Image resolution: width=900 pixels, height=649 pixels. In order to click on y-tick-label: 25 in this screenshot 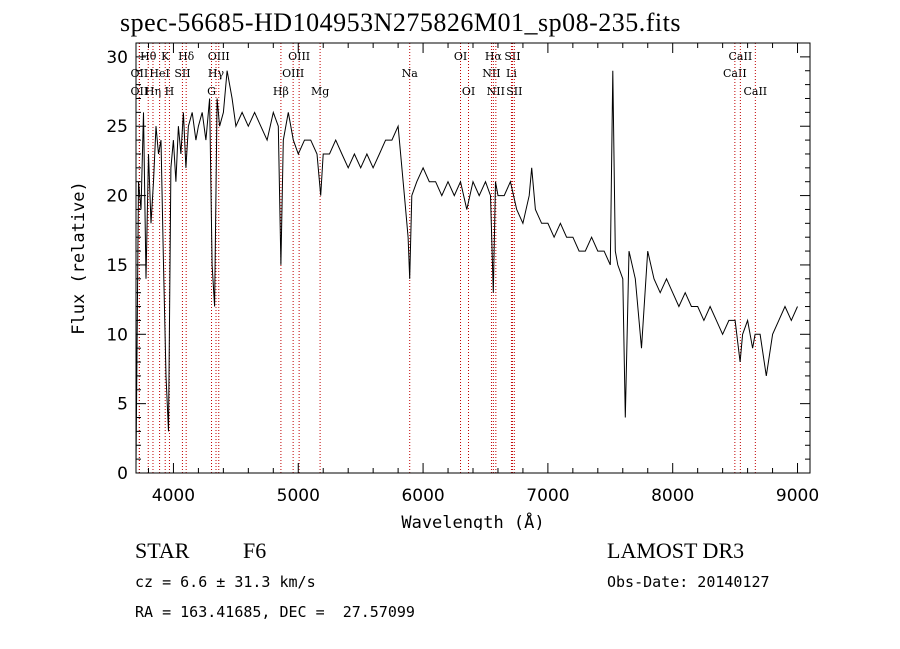, I will do `click(117, 127)`.